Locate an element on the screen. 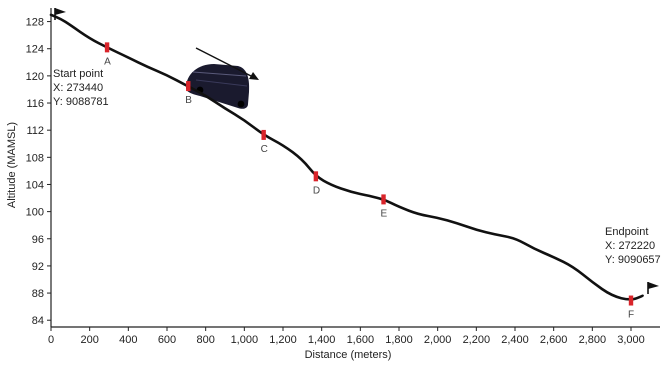 The image size is (670, 365). waypoint-label-c: C is located at coordinates (264, 149).